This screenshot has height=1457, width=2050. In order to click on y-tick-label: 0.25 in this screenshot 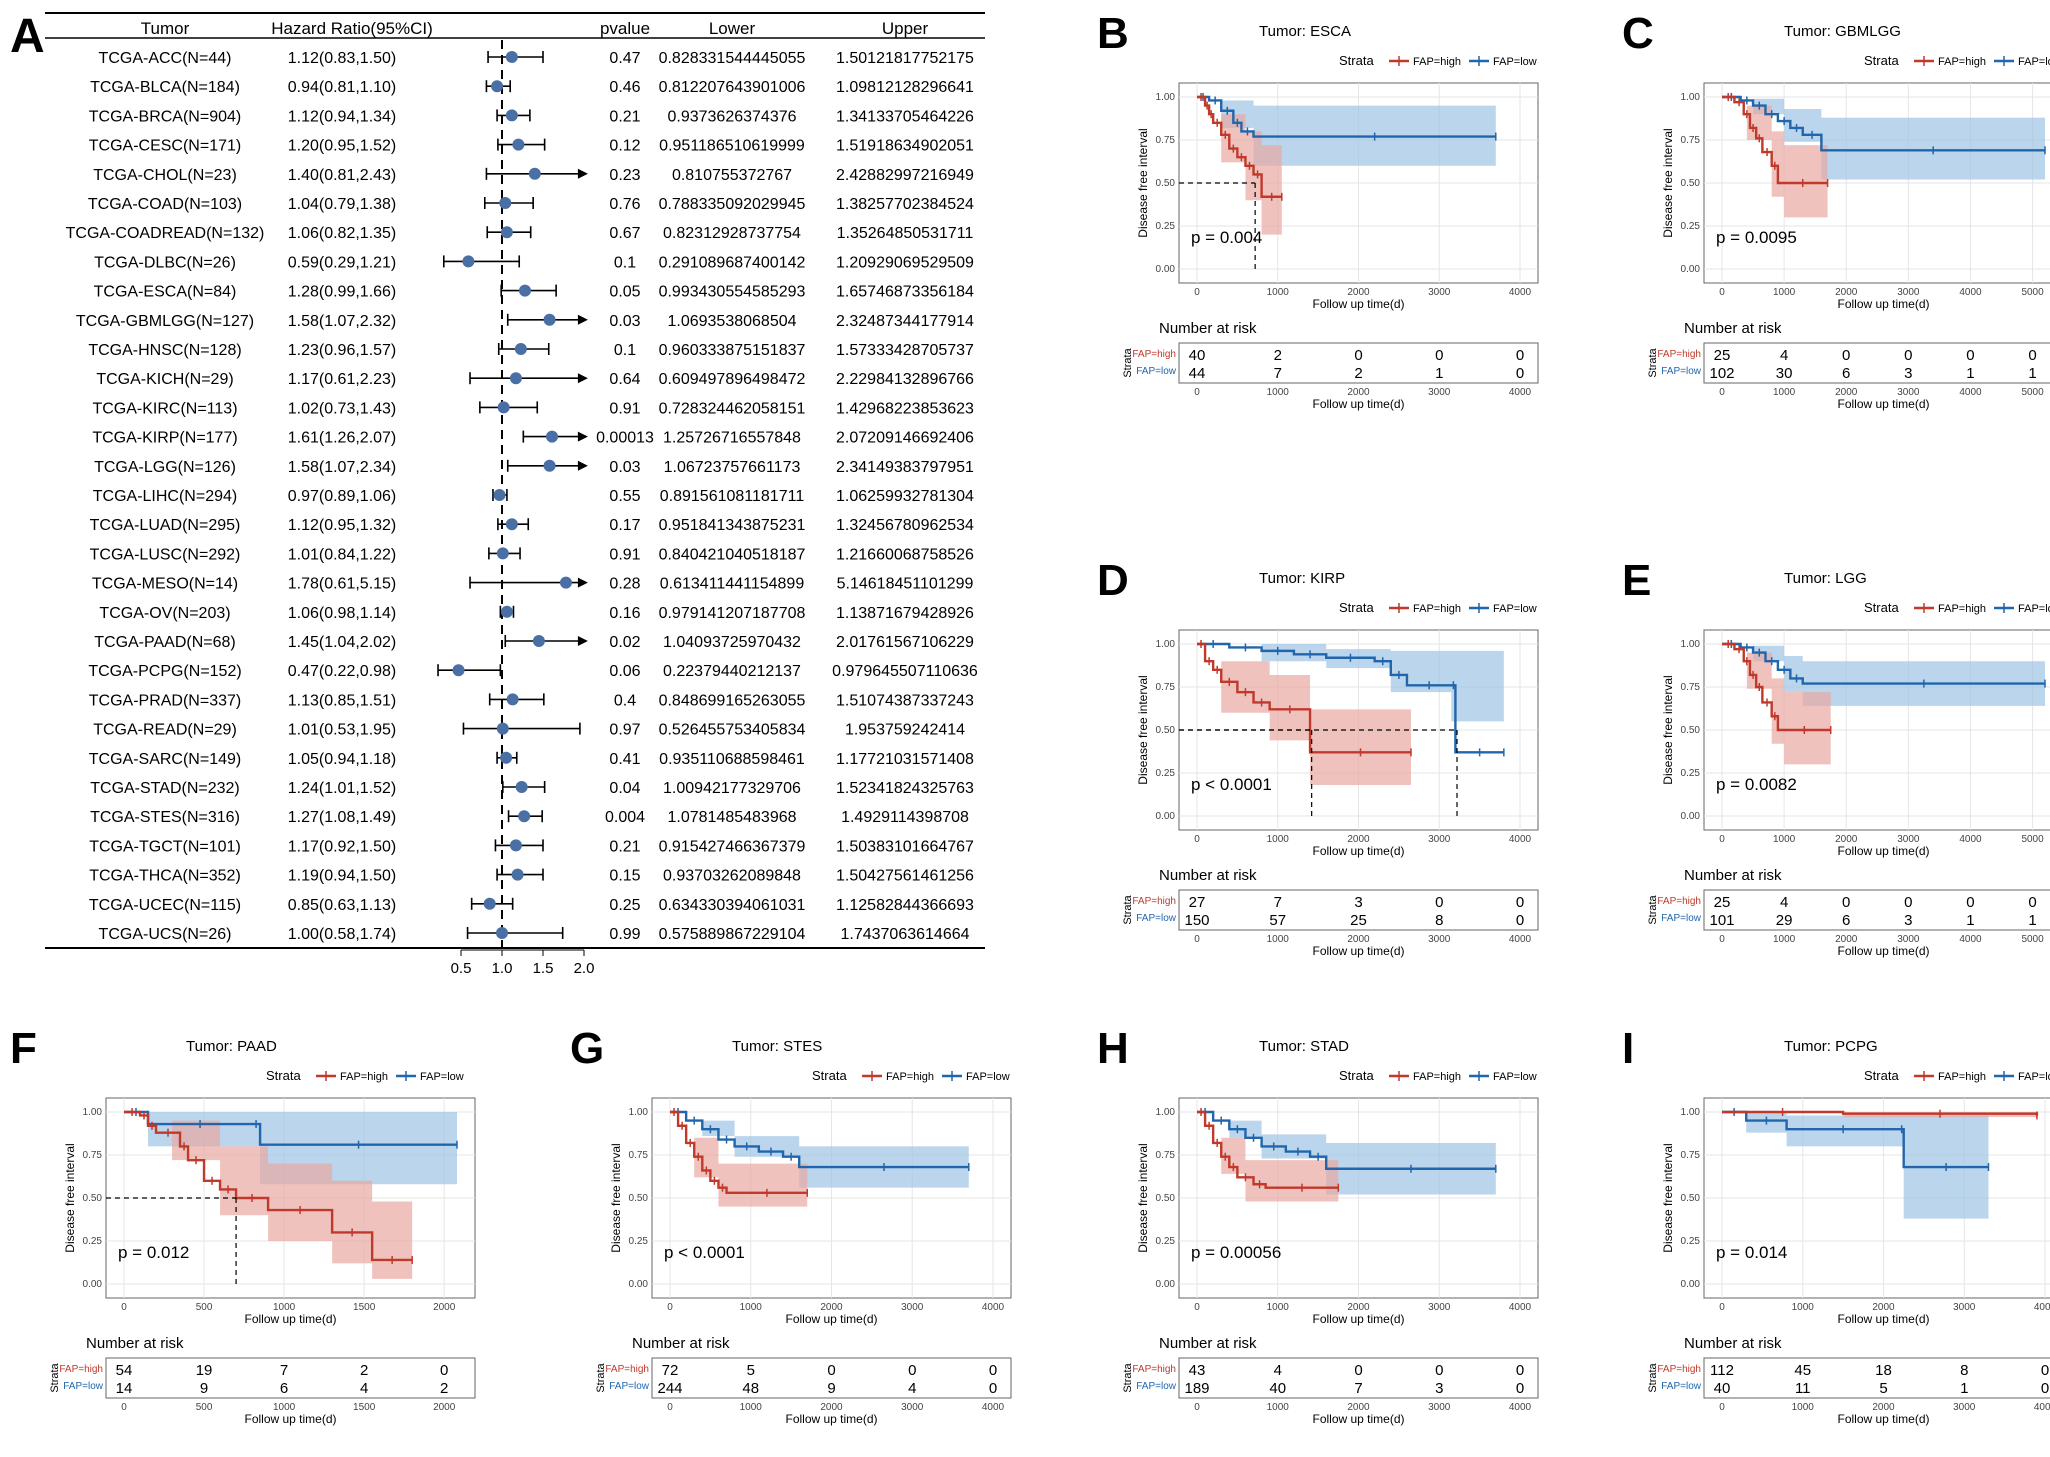, I will do `click(1166, 773)`.